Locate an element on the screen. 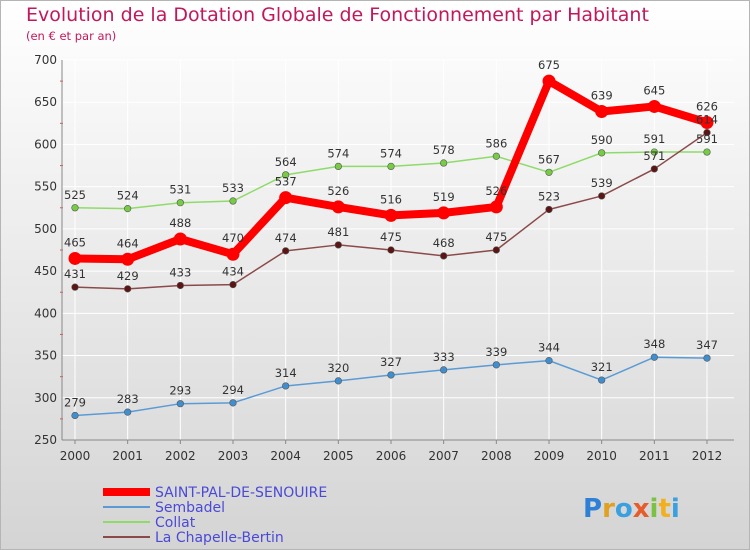  data-label-la-chapelle-bertin-2012: 614 is located at coordinates (707, 120).